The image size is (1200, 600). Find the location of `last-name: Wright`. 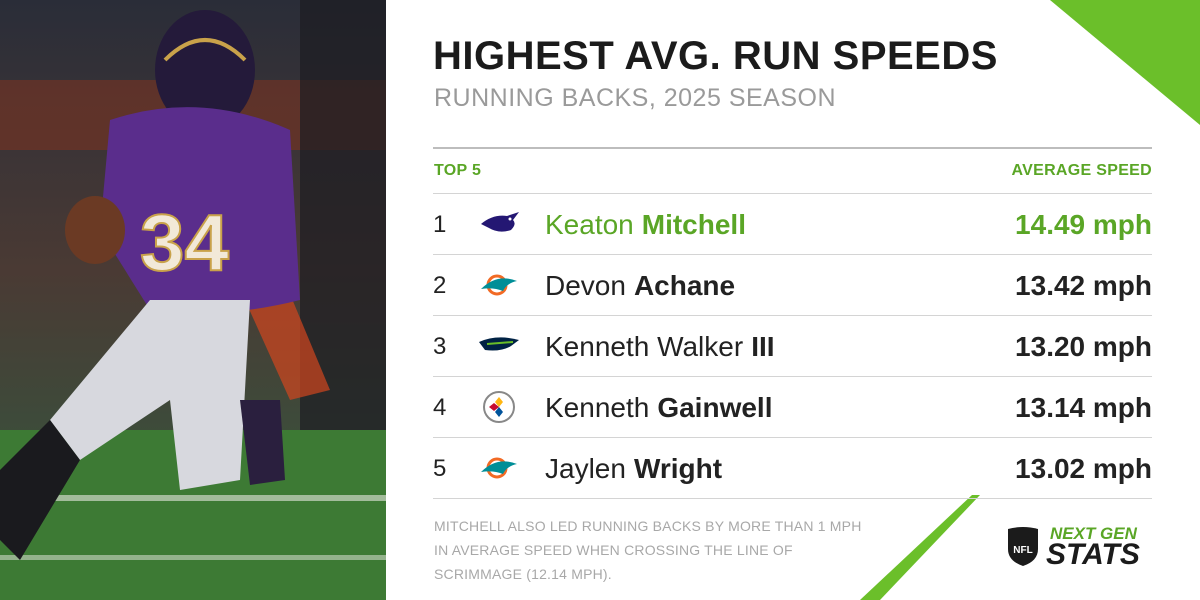

last-name: Wright is located at coordinates (678, 468).